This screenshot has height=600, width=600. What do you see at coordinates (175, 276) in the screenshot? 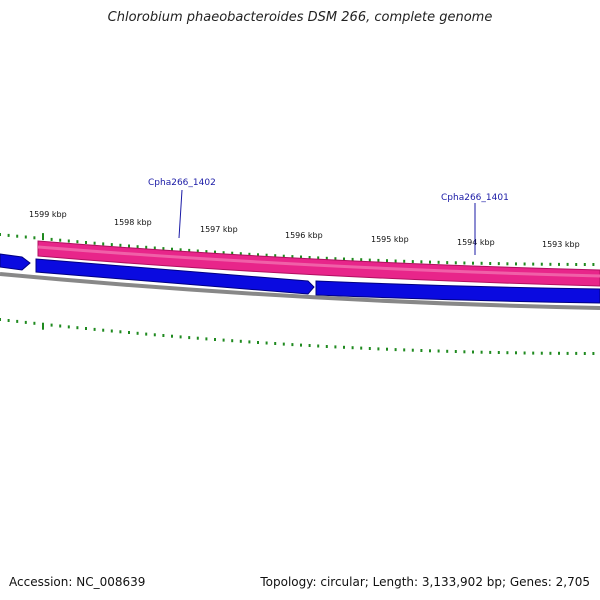
I see `reverse-strand-gene-arrow` at bounding box center [175, 276].